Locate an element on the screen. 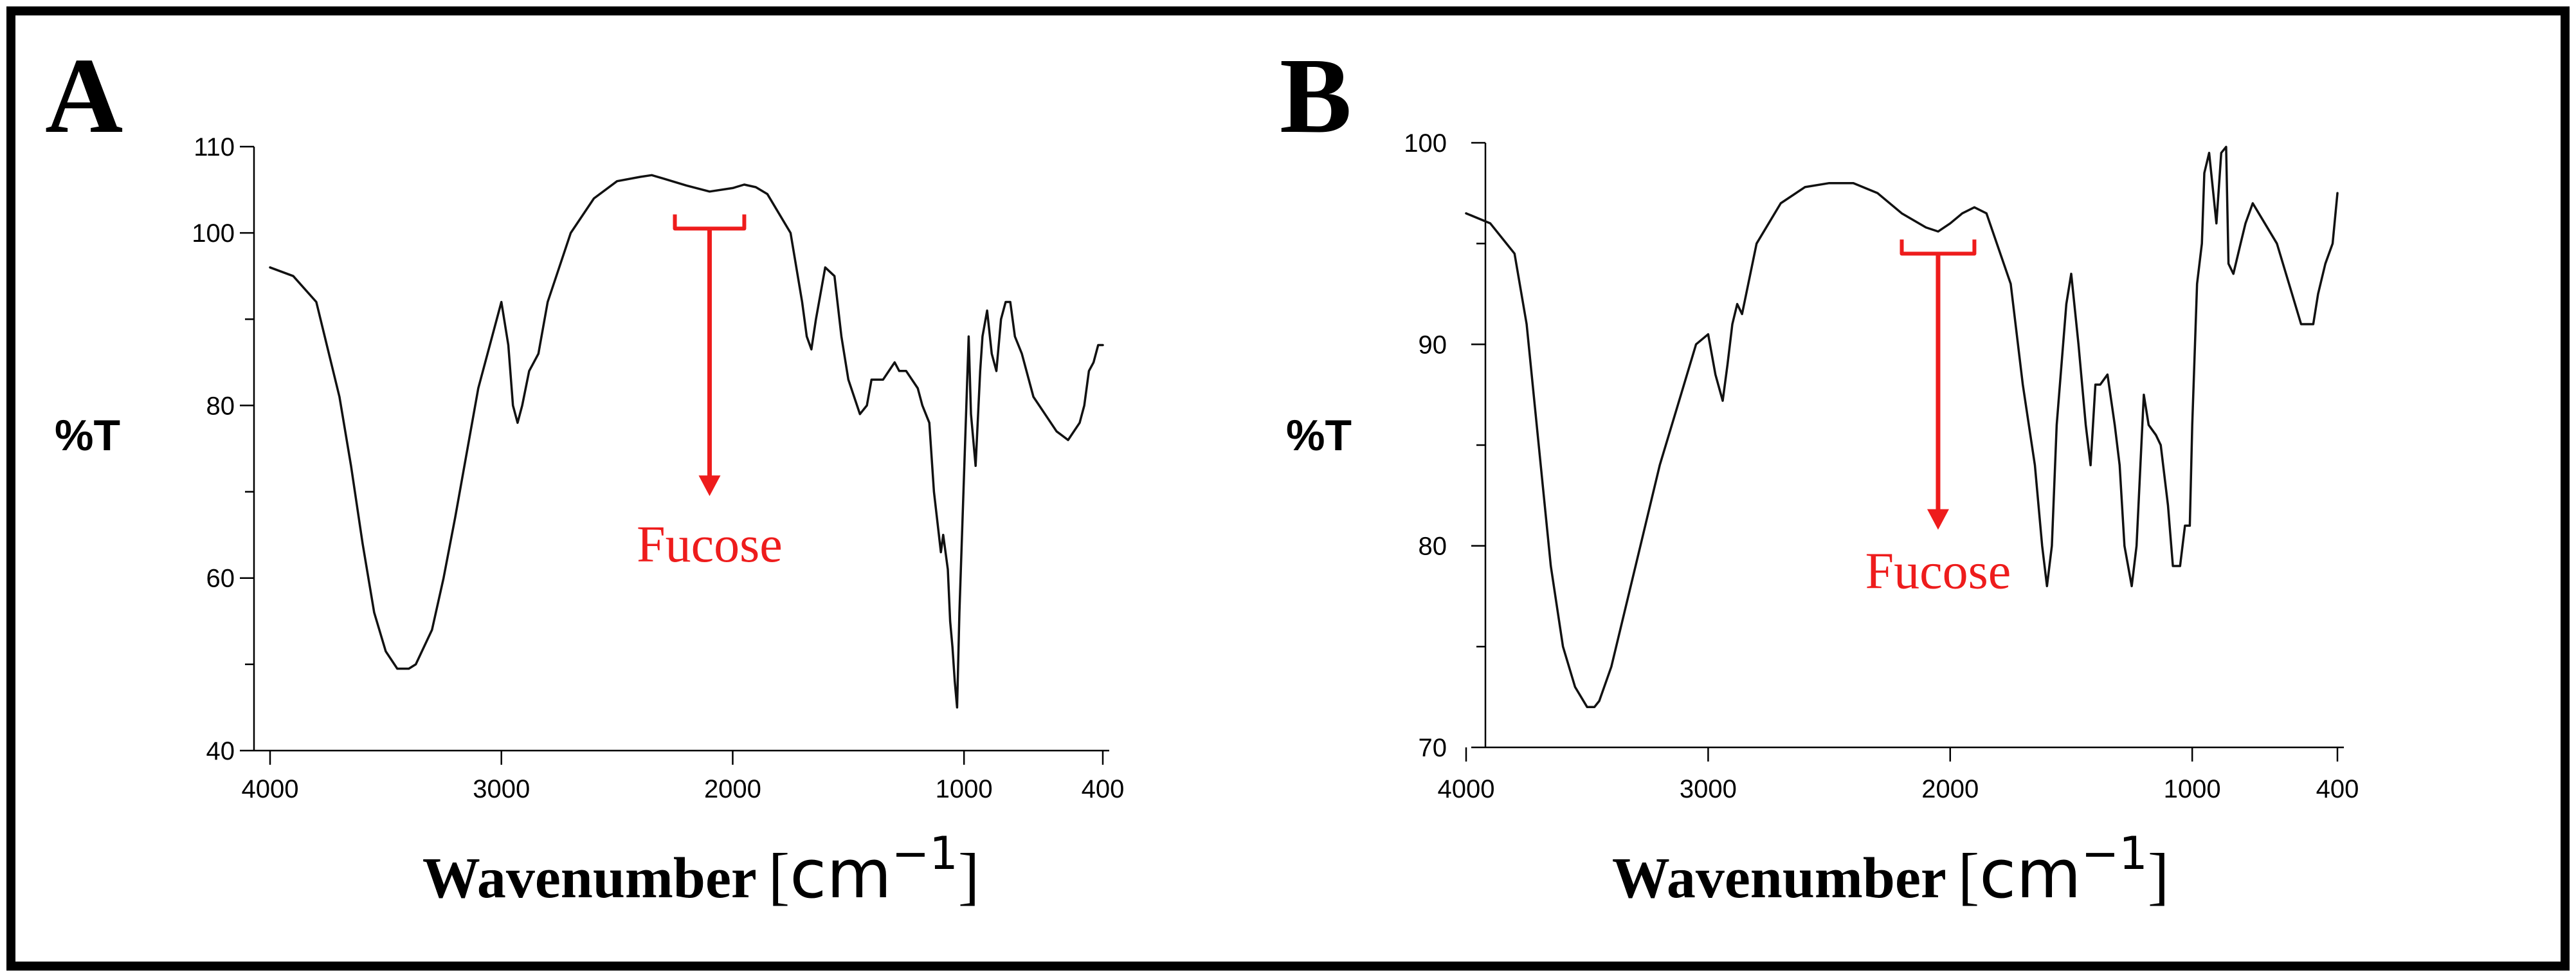  x-axis-unit-b: cm is located at coordinates (2030, 874).